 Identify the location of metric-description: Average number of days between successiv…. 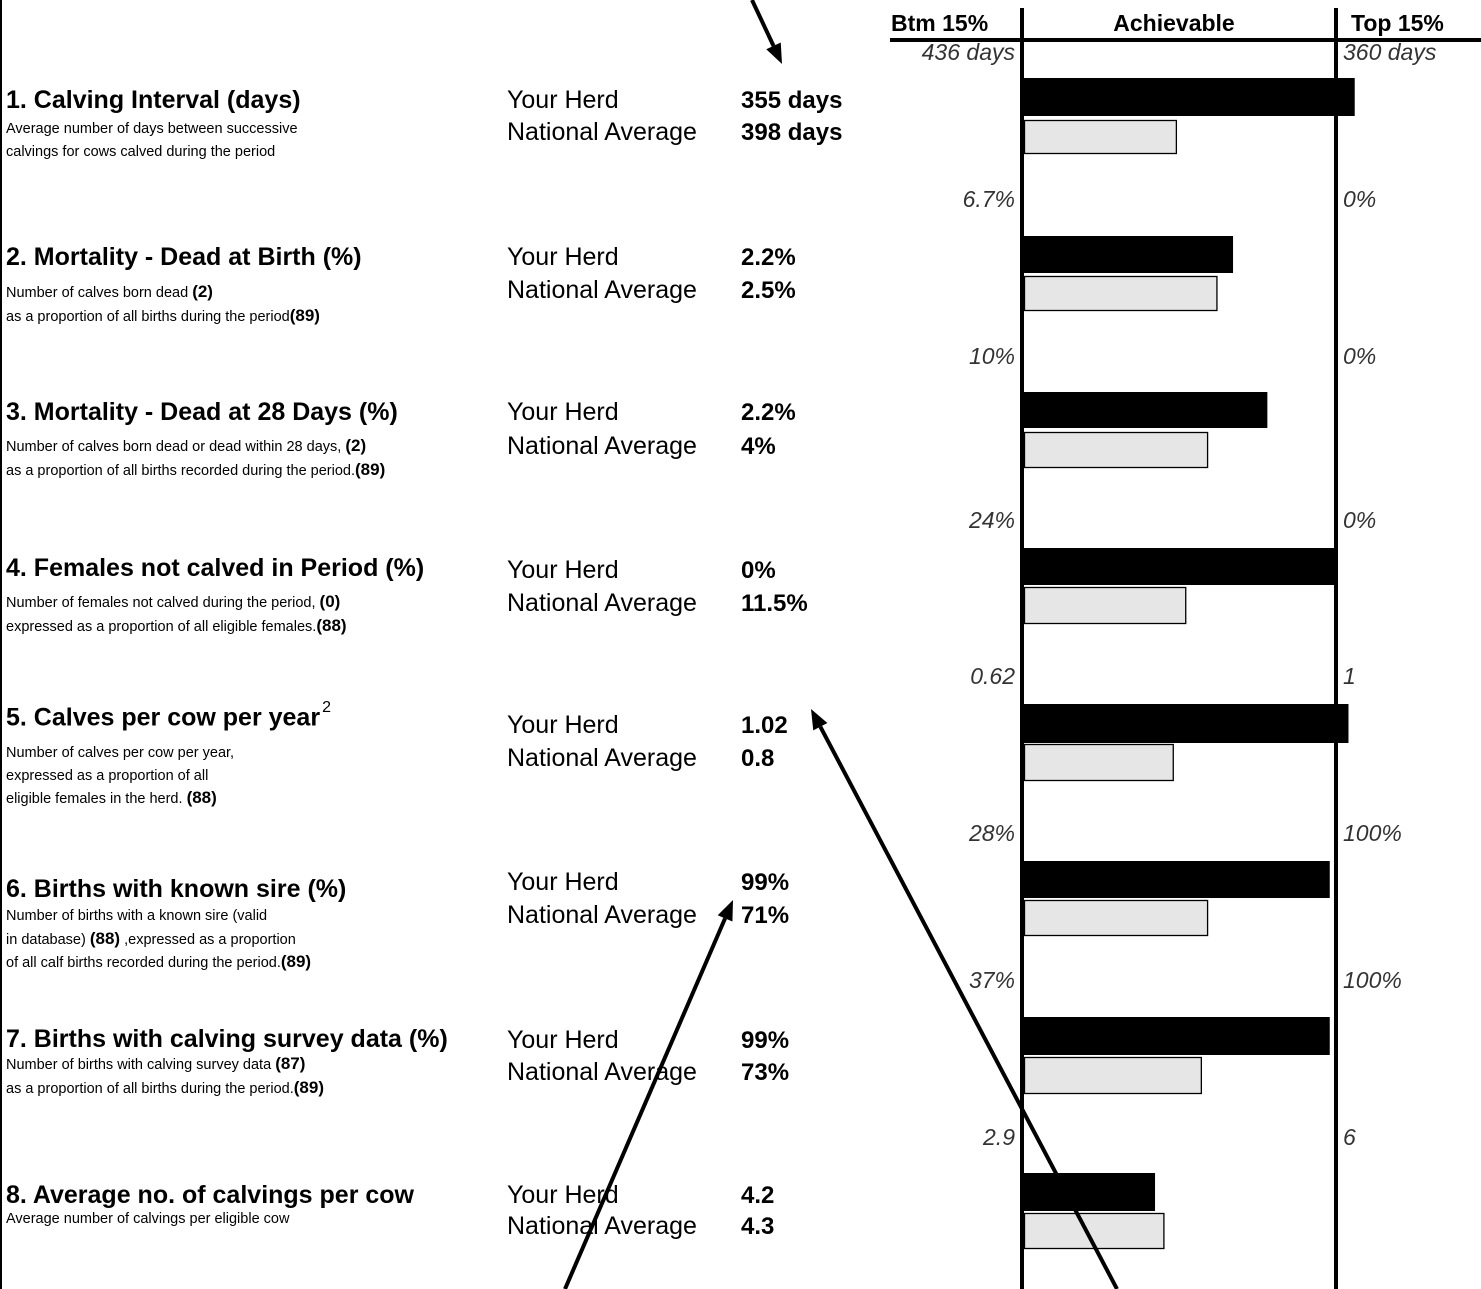
(152, 140).